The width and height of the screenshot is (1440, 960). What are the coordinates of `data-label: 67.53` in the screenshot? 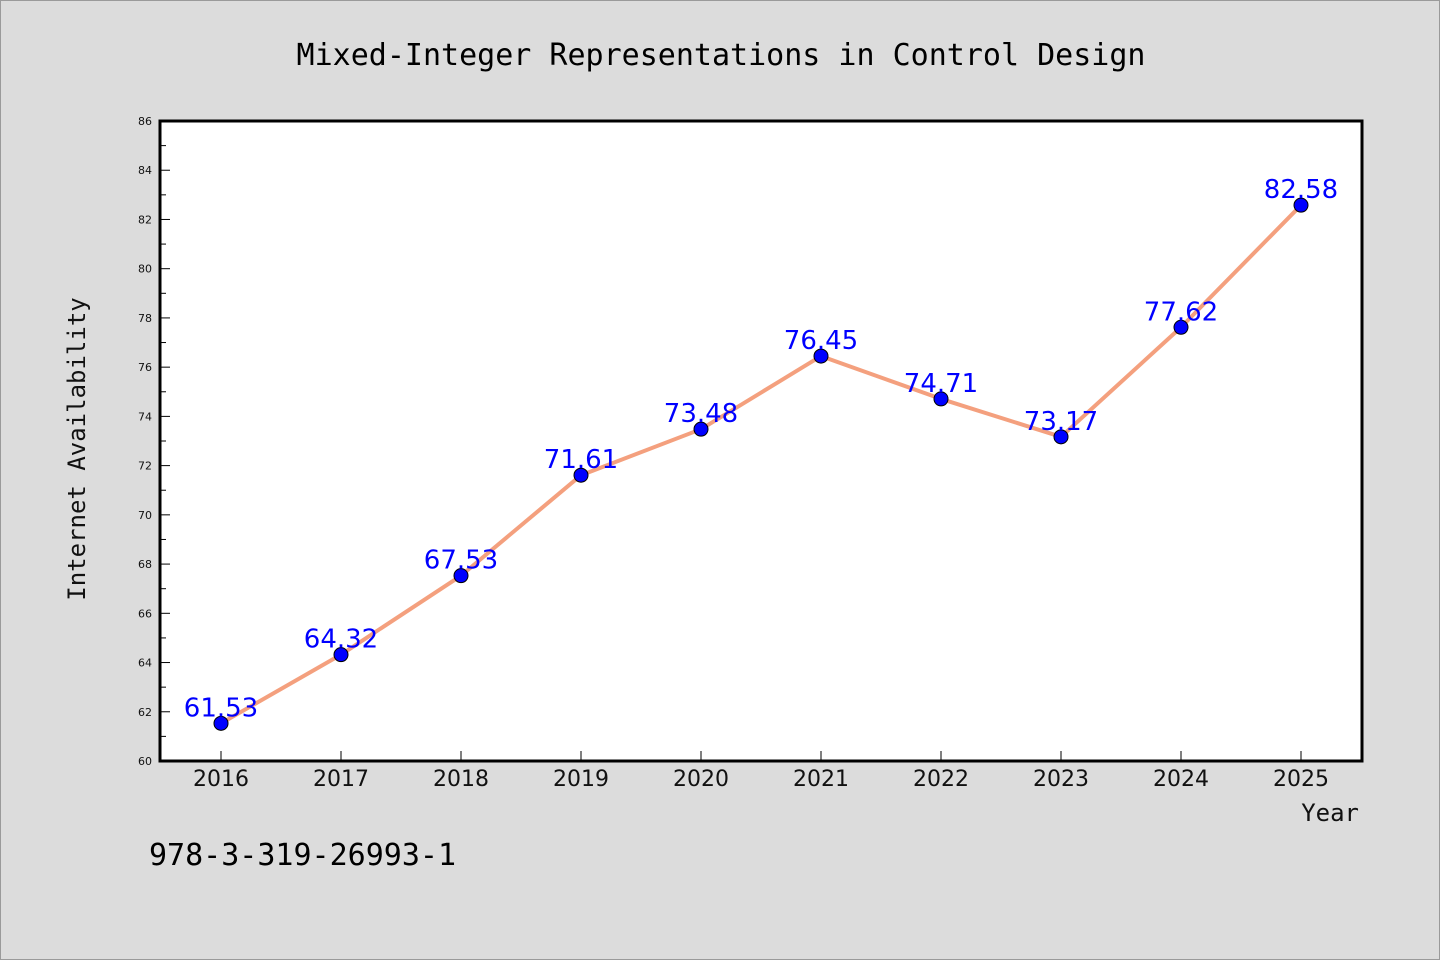 It's located at (461, 561).